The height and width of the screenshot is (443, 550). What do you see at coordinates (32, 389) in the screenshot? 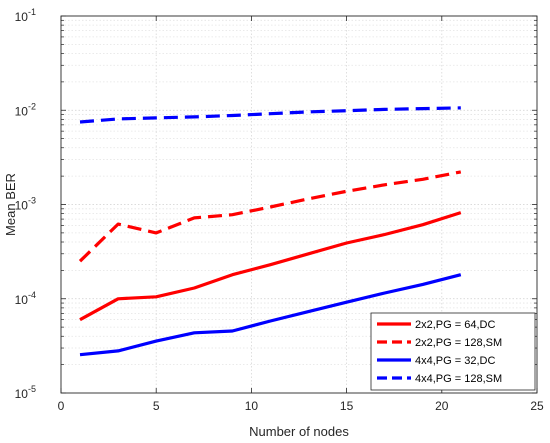
I see `y-tick-label-exponent: -5` at bounding box center [32, 389].